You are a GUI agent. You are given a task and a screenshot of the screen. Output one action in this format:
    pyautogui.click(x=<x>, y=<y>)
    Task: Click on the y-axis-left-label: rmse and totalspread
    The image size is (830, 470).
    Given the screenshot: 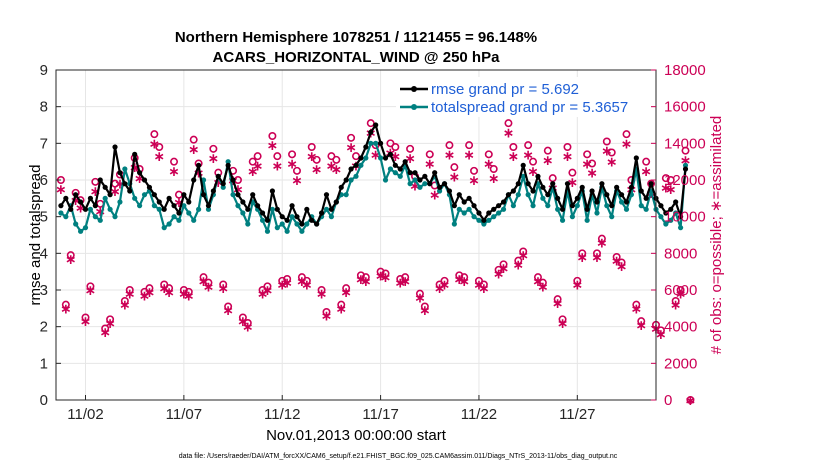 What is the action you would take?
    pyautogui.click(x=35, y=235)
    